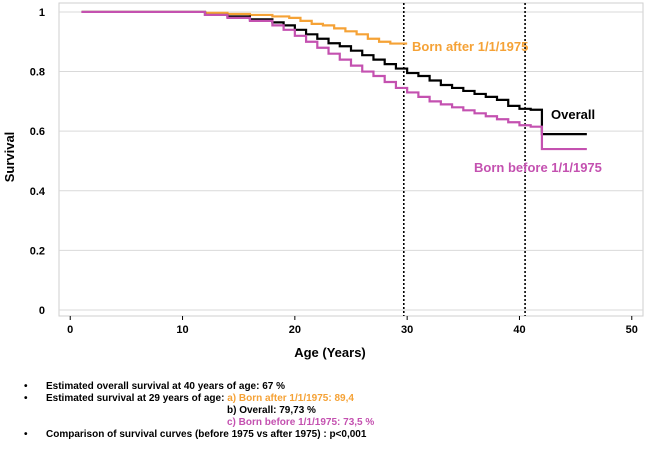 The height and width of the screenshot is (453, 650). I want to click on note-before-29: c) Born before 1/1/1975: 73,5 %, so click(329, 423).